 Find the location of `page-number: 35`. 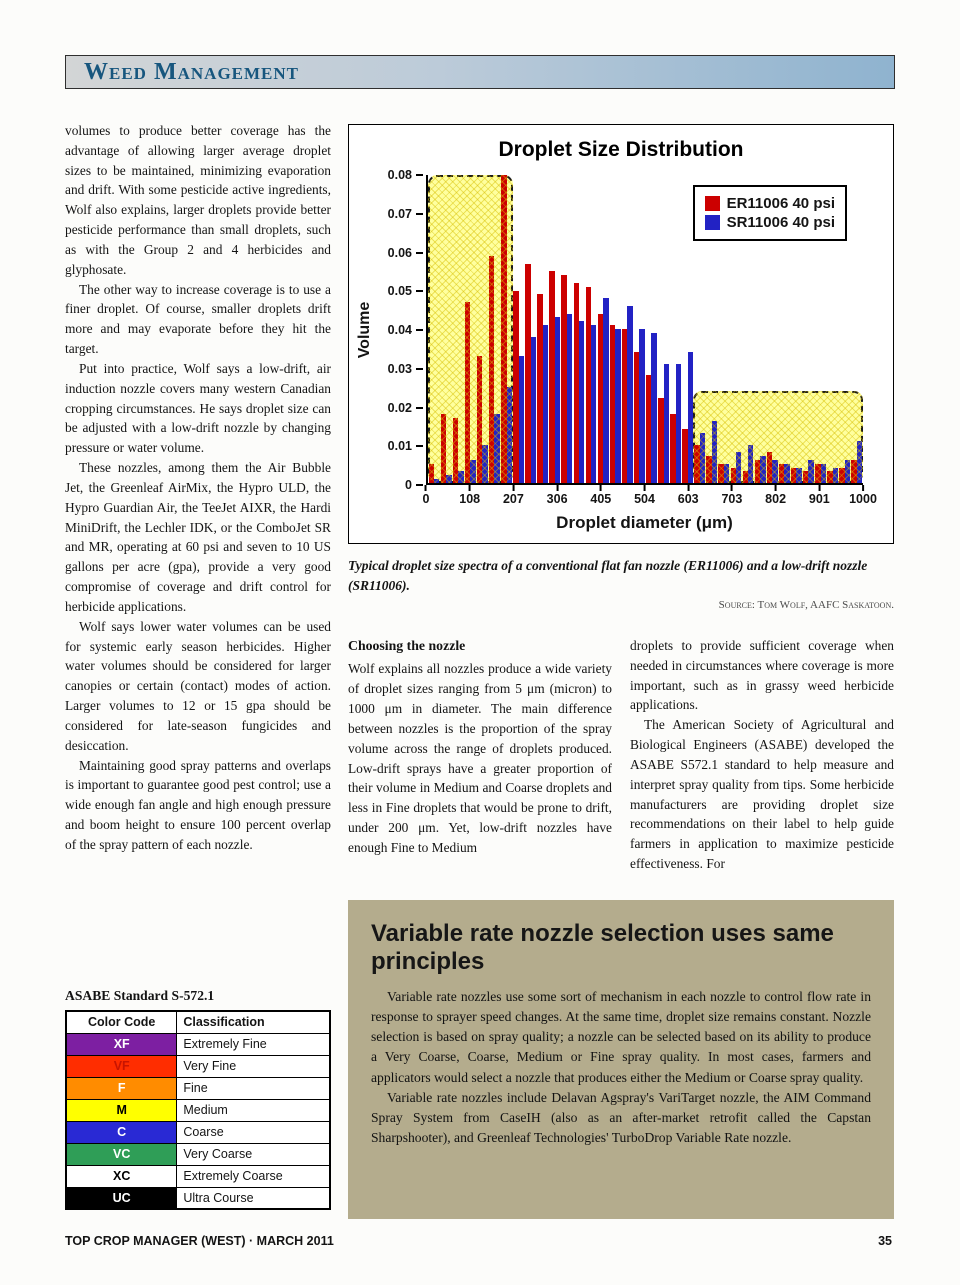

page-number: 35 is located at coordinates (885, 1241).